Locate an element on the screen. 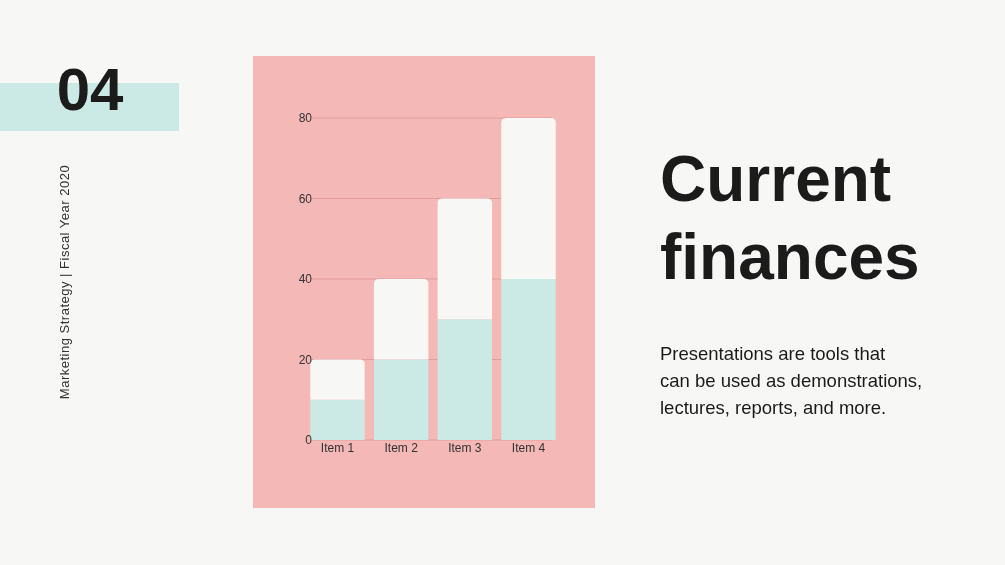 The image size is (1005, 565). y-tick-label: 0 is located at coordinates (309, 440).